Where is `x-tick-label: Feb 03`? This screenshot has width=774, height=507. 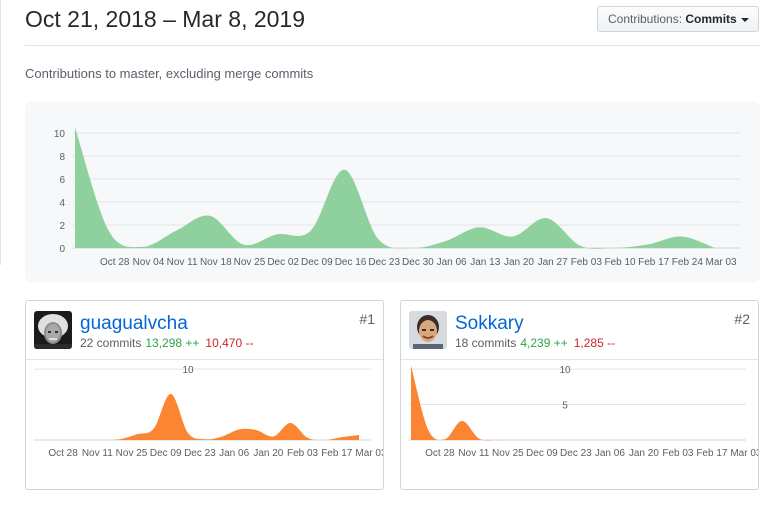
x-tick-label: Feb 03 is located at coordinates (678, 453).